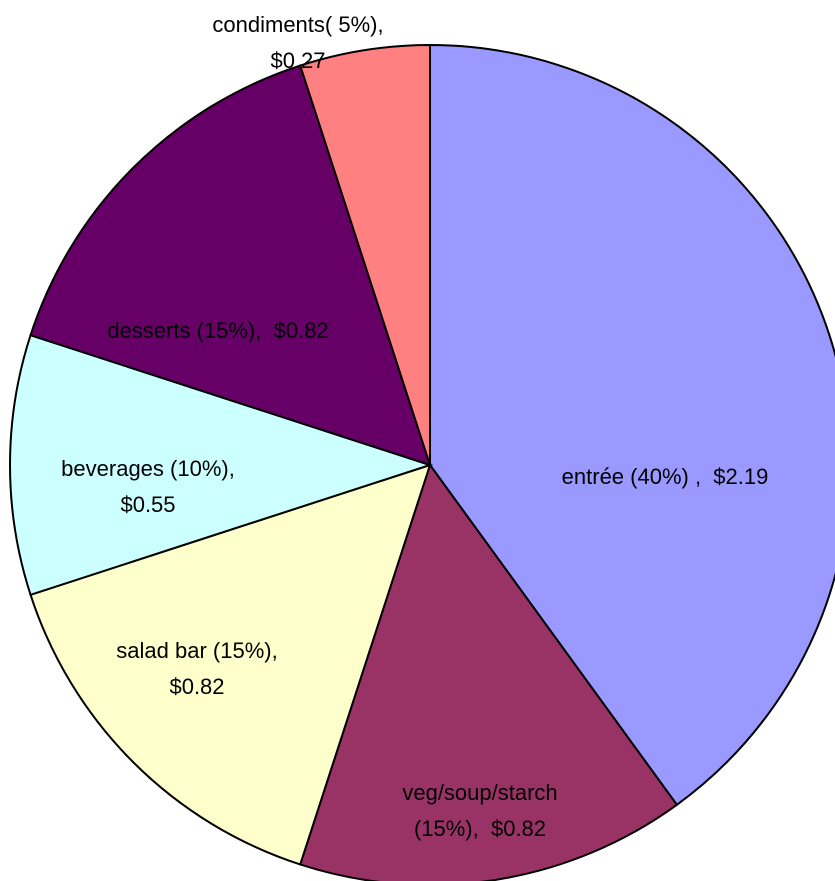 This screenshot has width=835, height=881. Describe the element at coordinates (217, 330) in the screenshot. I see `slice-label: desserts (15%), $0.82` at that location.